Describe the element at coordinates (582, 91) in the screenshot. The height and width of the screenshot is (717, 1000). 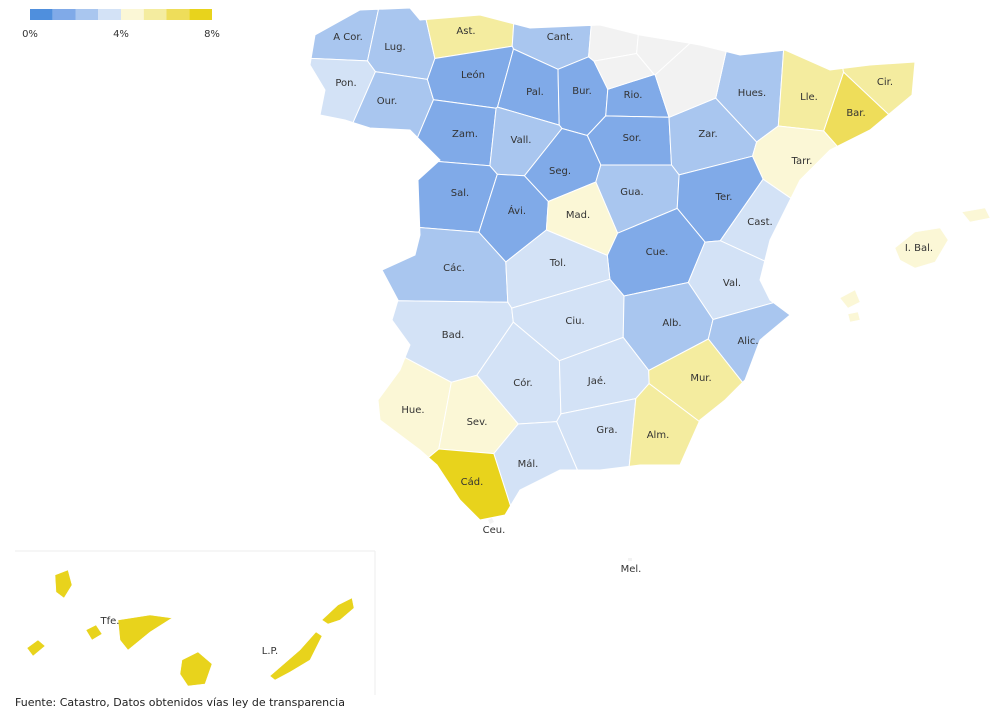
I see `province-label: Bur.` at that location.